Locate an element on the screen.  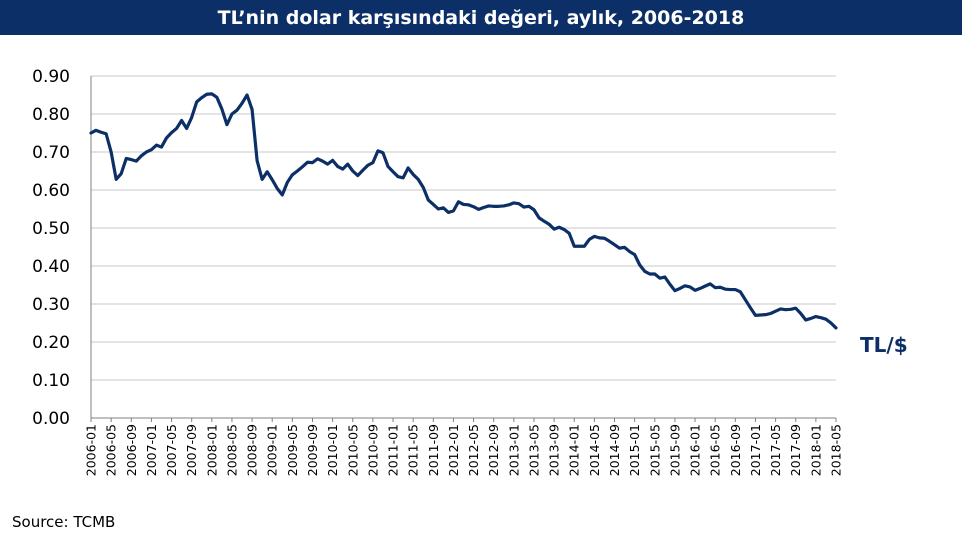
x-tick-label: 2017-05 is located at coordinates (775, 450).